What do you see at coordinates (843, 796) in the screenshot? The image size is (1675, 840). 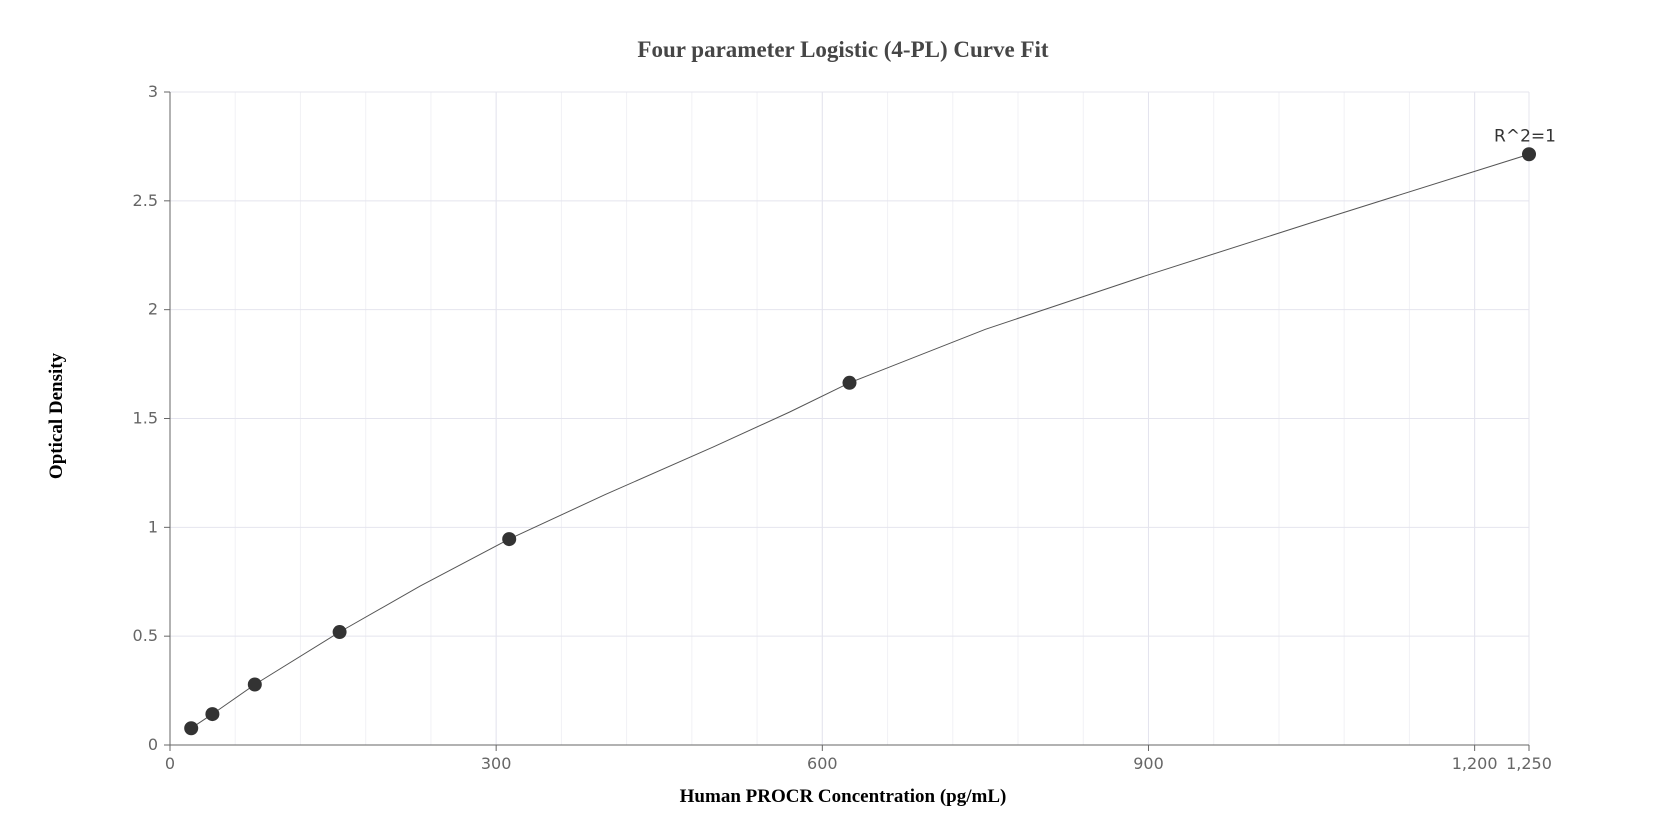 I see `x-axis-title: Human PROCR Concentration (pg/mL)` at bounding box center [843, 796].